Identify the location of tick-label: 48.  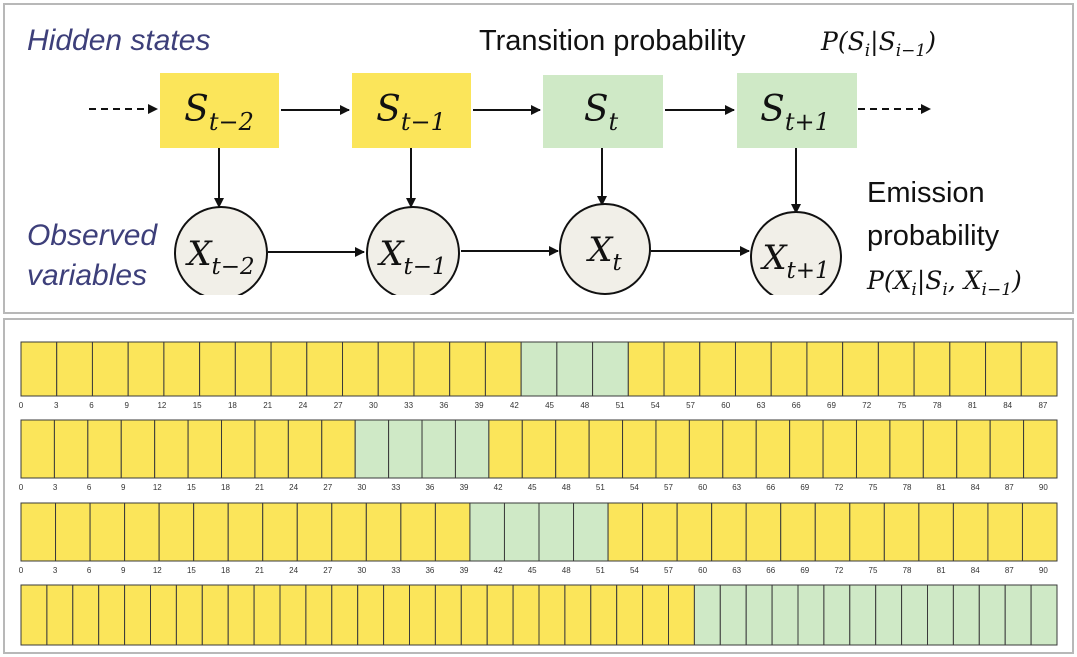
(566, 570).